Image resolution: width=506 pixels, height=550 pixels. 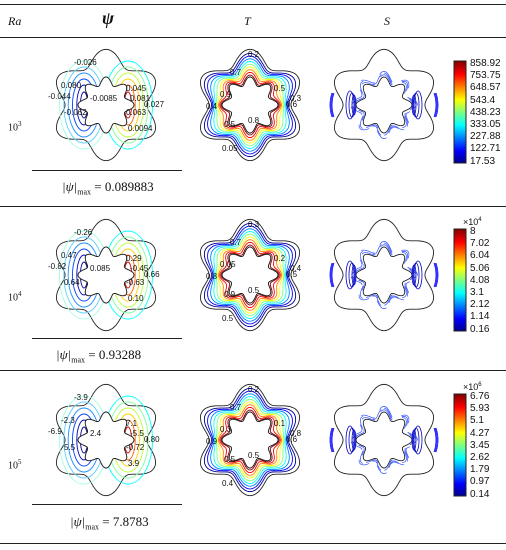 I want to click on t-contour-row1: 0.2 0.7 0.90.4 0.5 0.30.6 0.8 0.5 0.05, so click(x=250, y=105).